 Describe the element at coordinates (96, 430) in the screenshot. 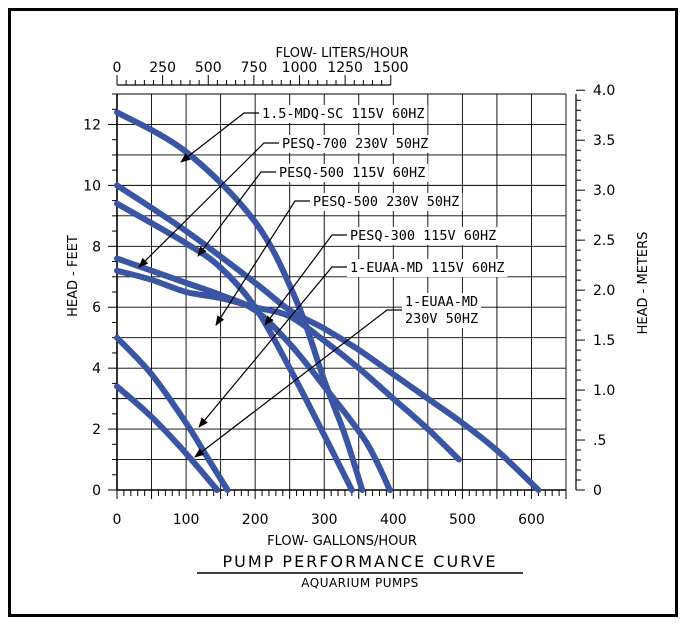

I see `y-tick-label: 2` at that location.